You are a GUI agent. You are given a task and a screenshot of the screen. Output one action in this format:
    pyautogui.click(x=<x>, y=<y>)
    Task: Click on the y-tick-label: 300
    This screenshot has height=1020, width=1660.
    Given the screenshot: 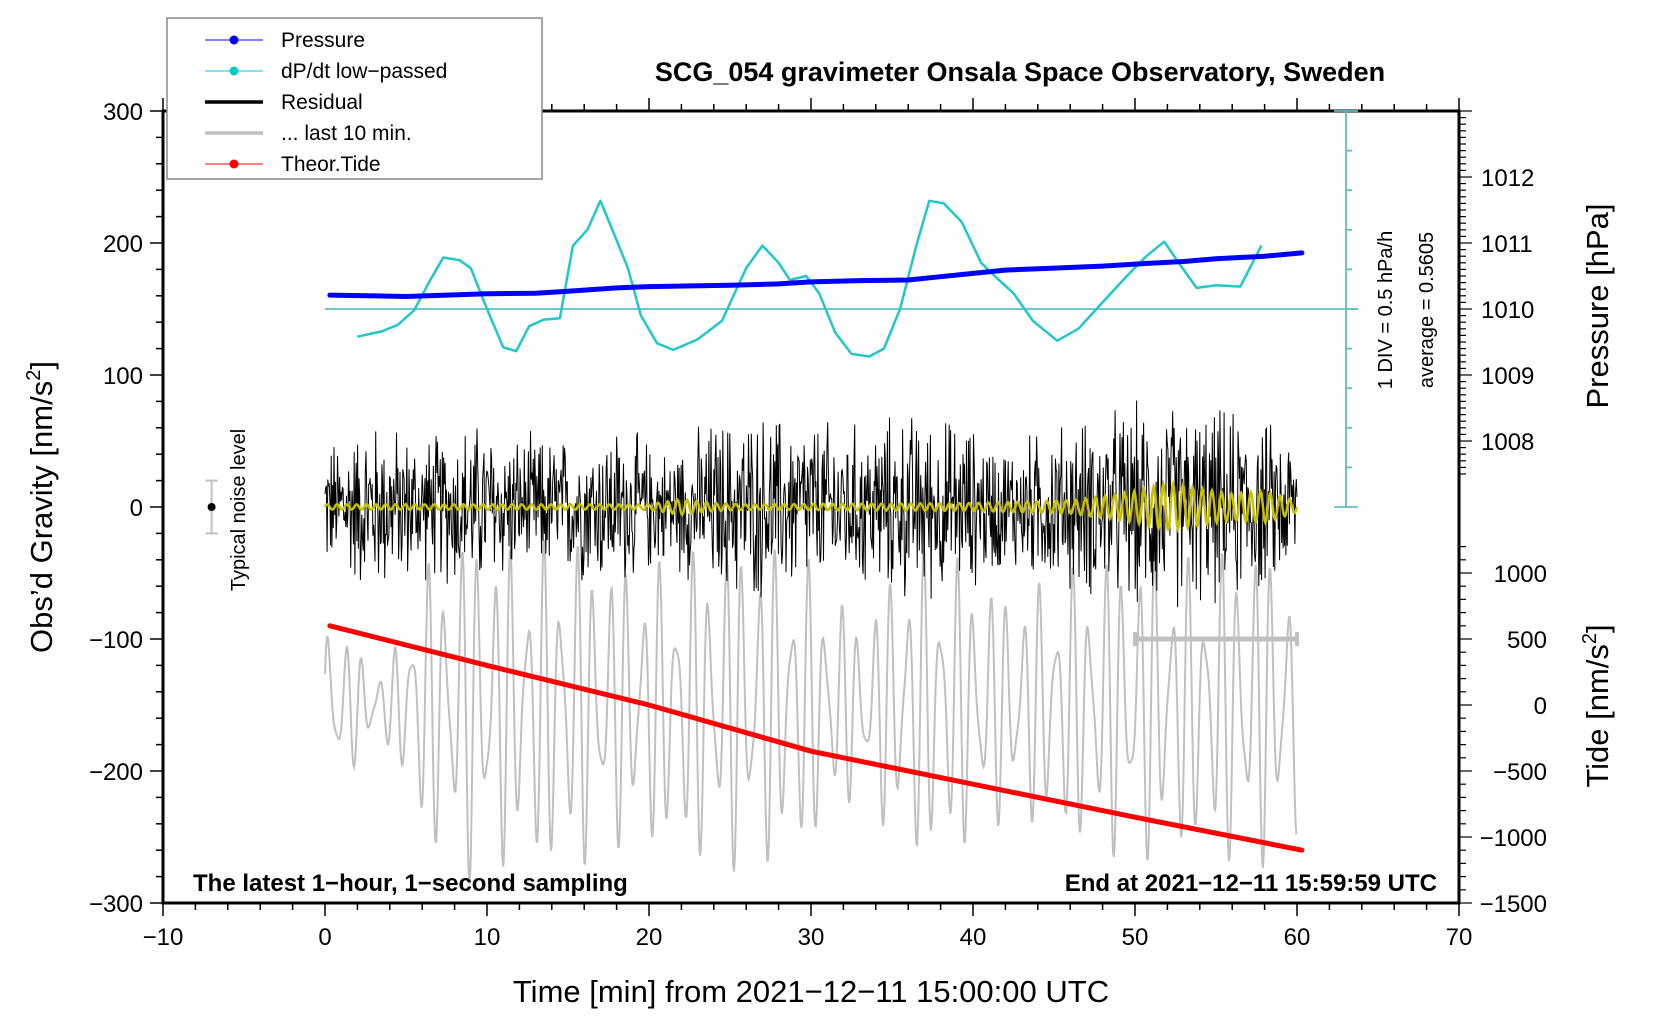 What is the action you would take?
    pyautogui.click(x=123, y=112)
    